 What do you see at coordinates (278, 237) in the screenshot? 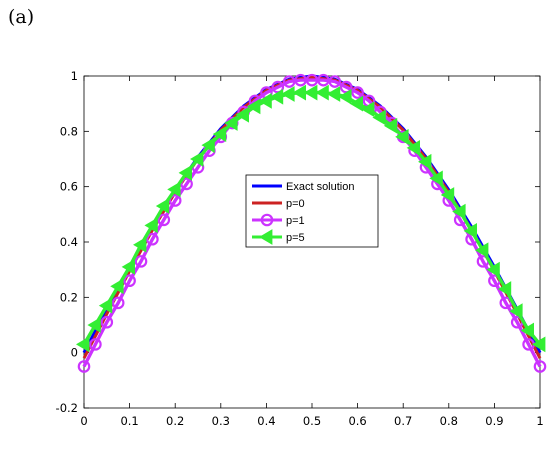
I see `legend-entry: p=5` at bounding box center [278, 237].